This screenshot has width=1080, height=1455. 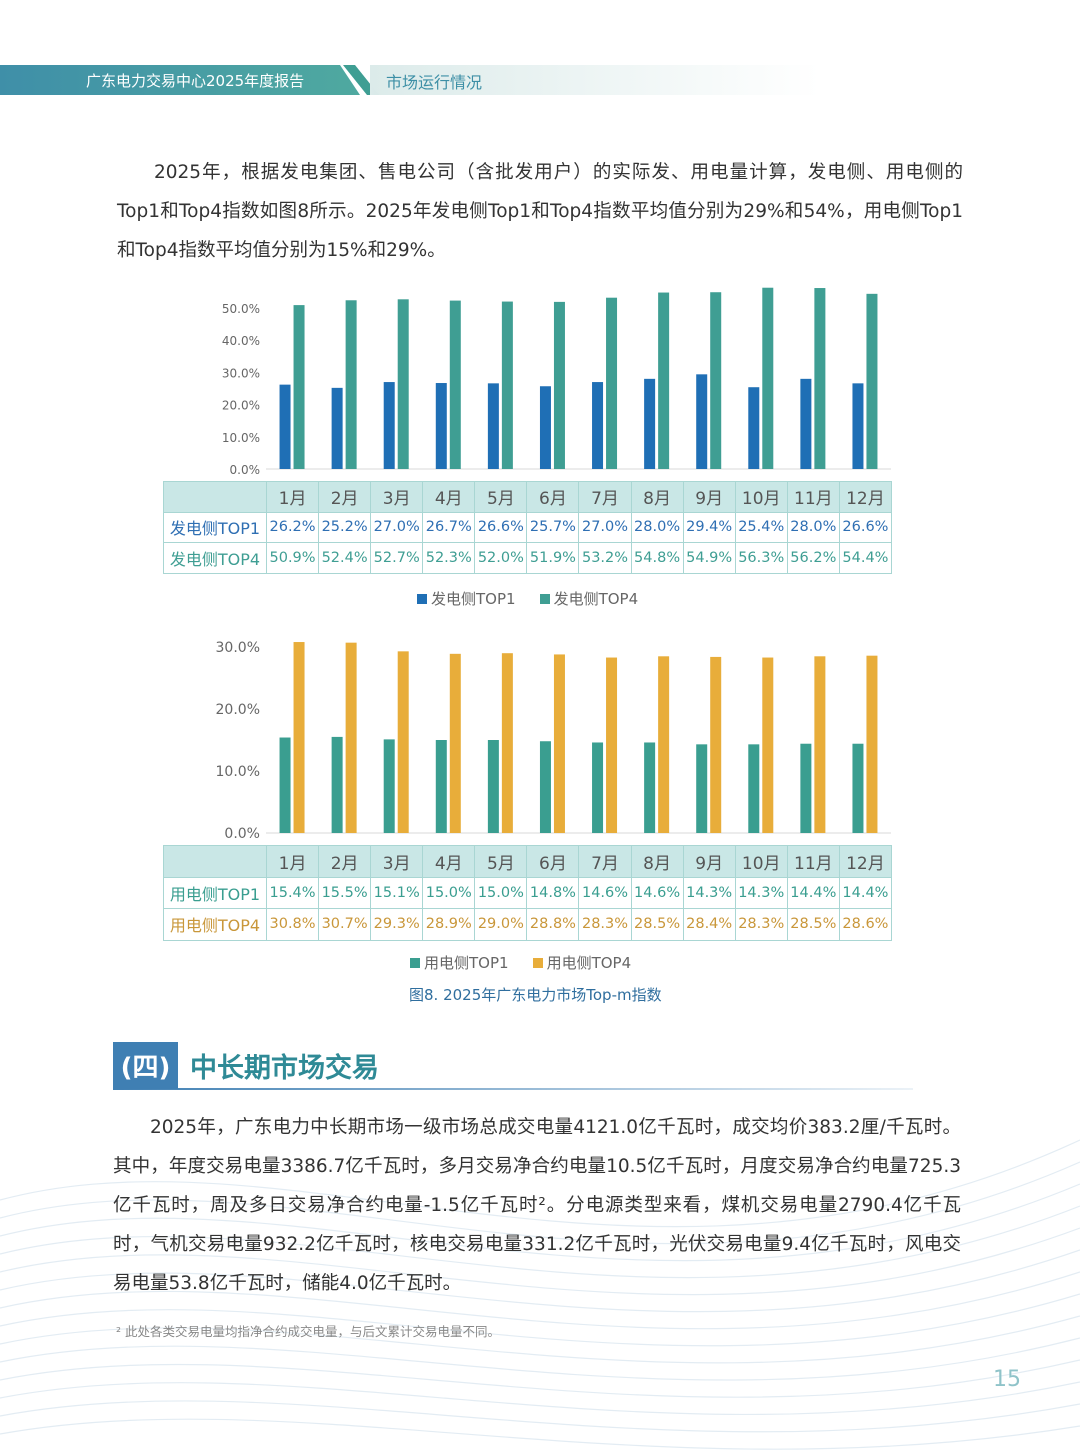 I want to click on table-cell: 54.8%, so click(x=657, y=558).